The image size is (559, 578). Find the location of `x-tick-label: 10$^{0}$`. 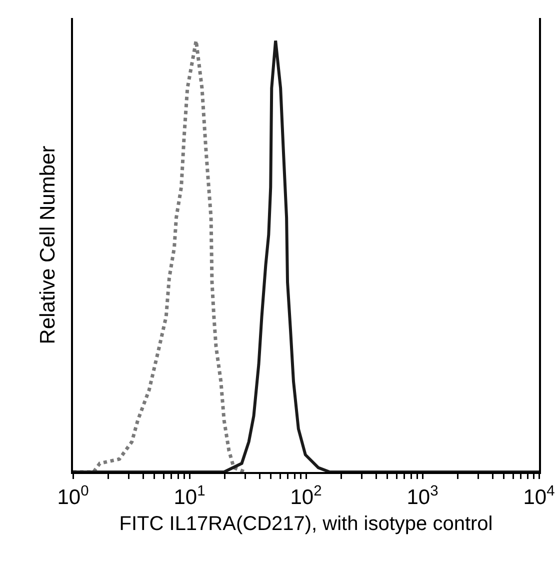

x-tick-label: 10$^{0}$ is located at coordinates (73, 496).